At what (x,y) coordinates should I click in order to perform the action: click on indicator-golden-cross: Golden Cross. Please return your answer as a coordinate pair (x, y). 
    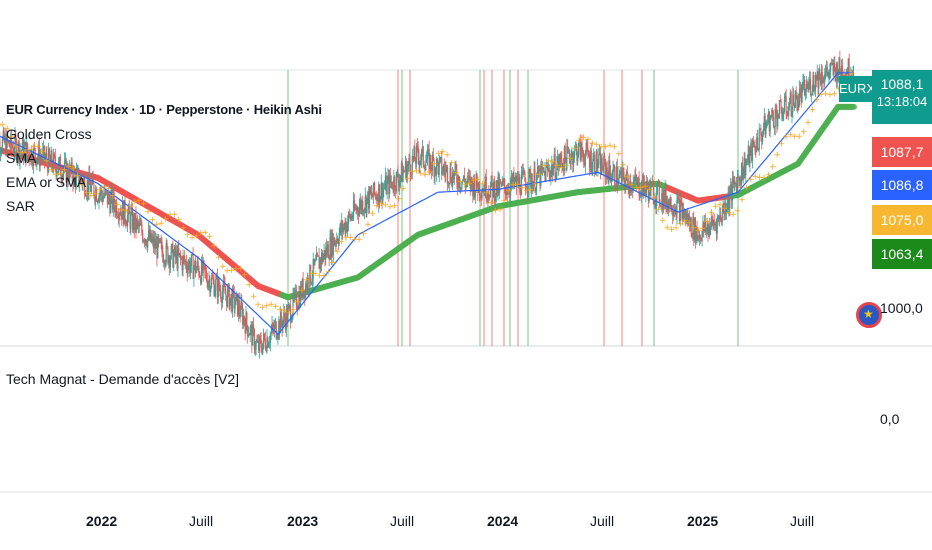
    Looking at the image, I should click on (49, 134).